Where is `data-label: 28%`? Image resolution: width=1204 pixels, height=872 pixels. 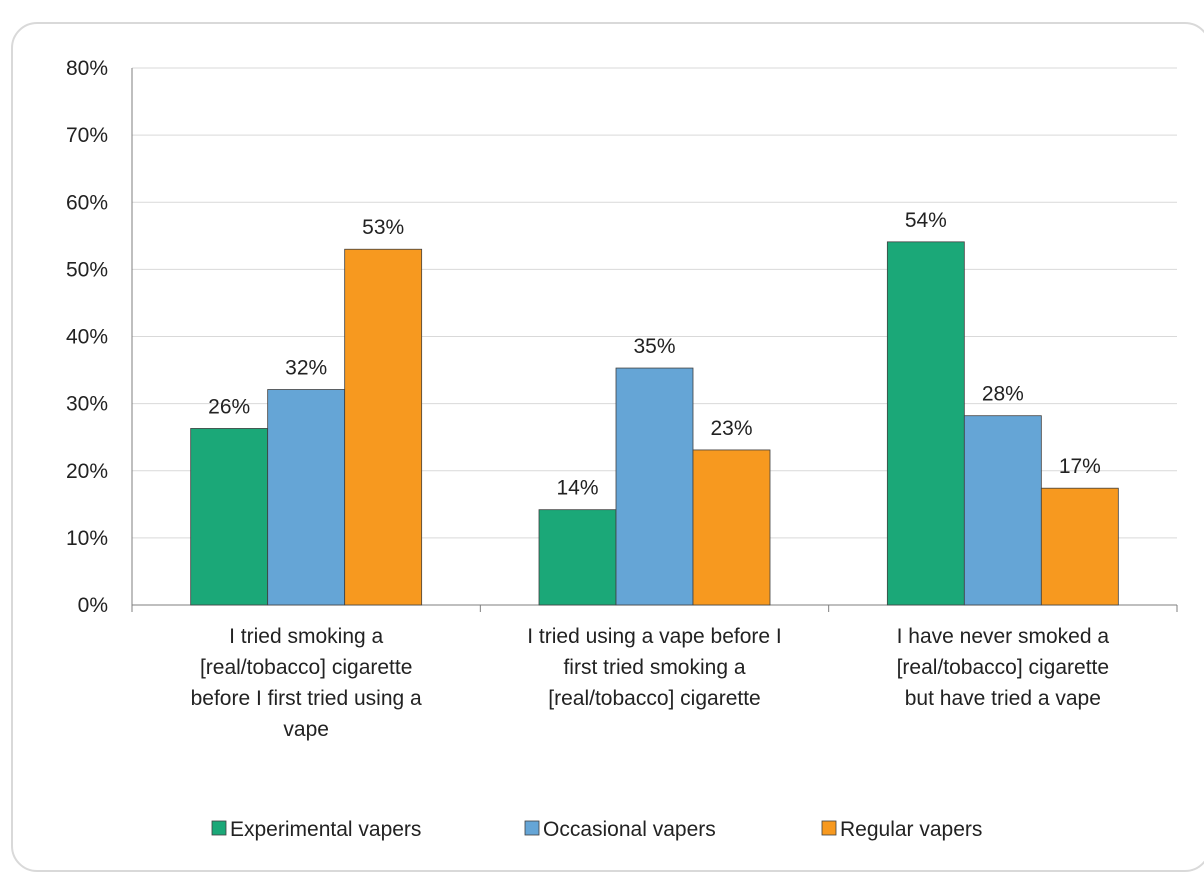
data-label: 28% is located at coordinates (1003, 394).